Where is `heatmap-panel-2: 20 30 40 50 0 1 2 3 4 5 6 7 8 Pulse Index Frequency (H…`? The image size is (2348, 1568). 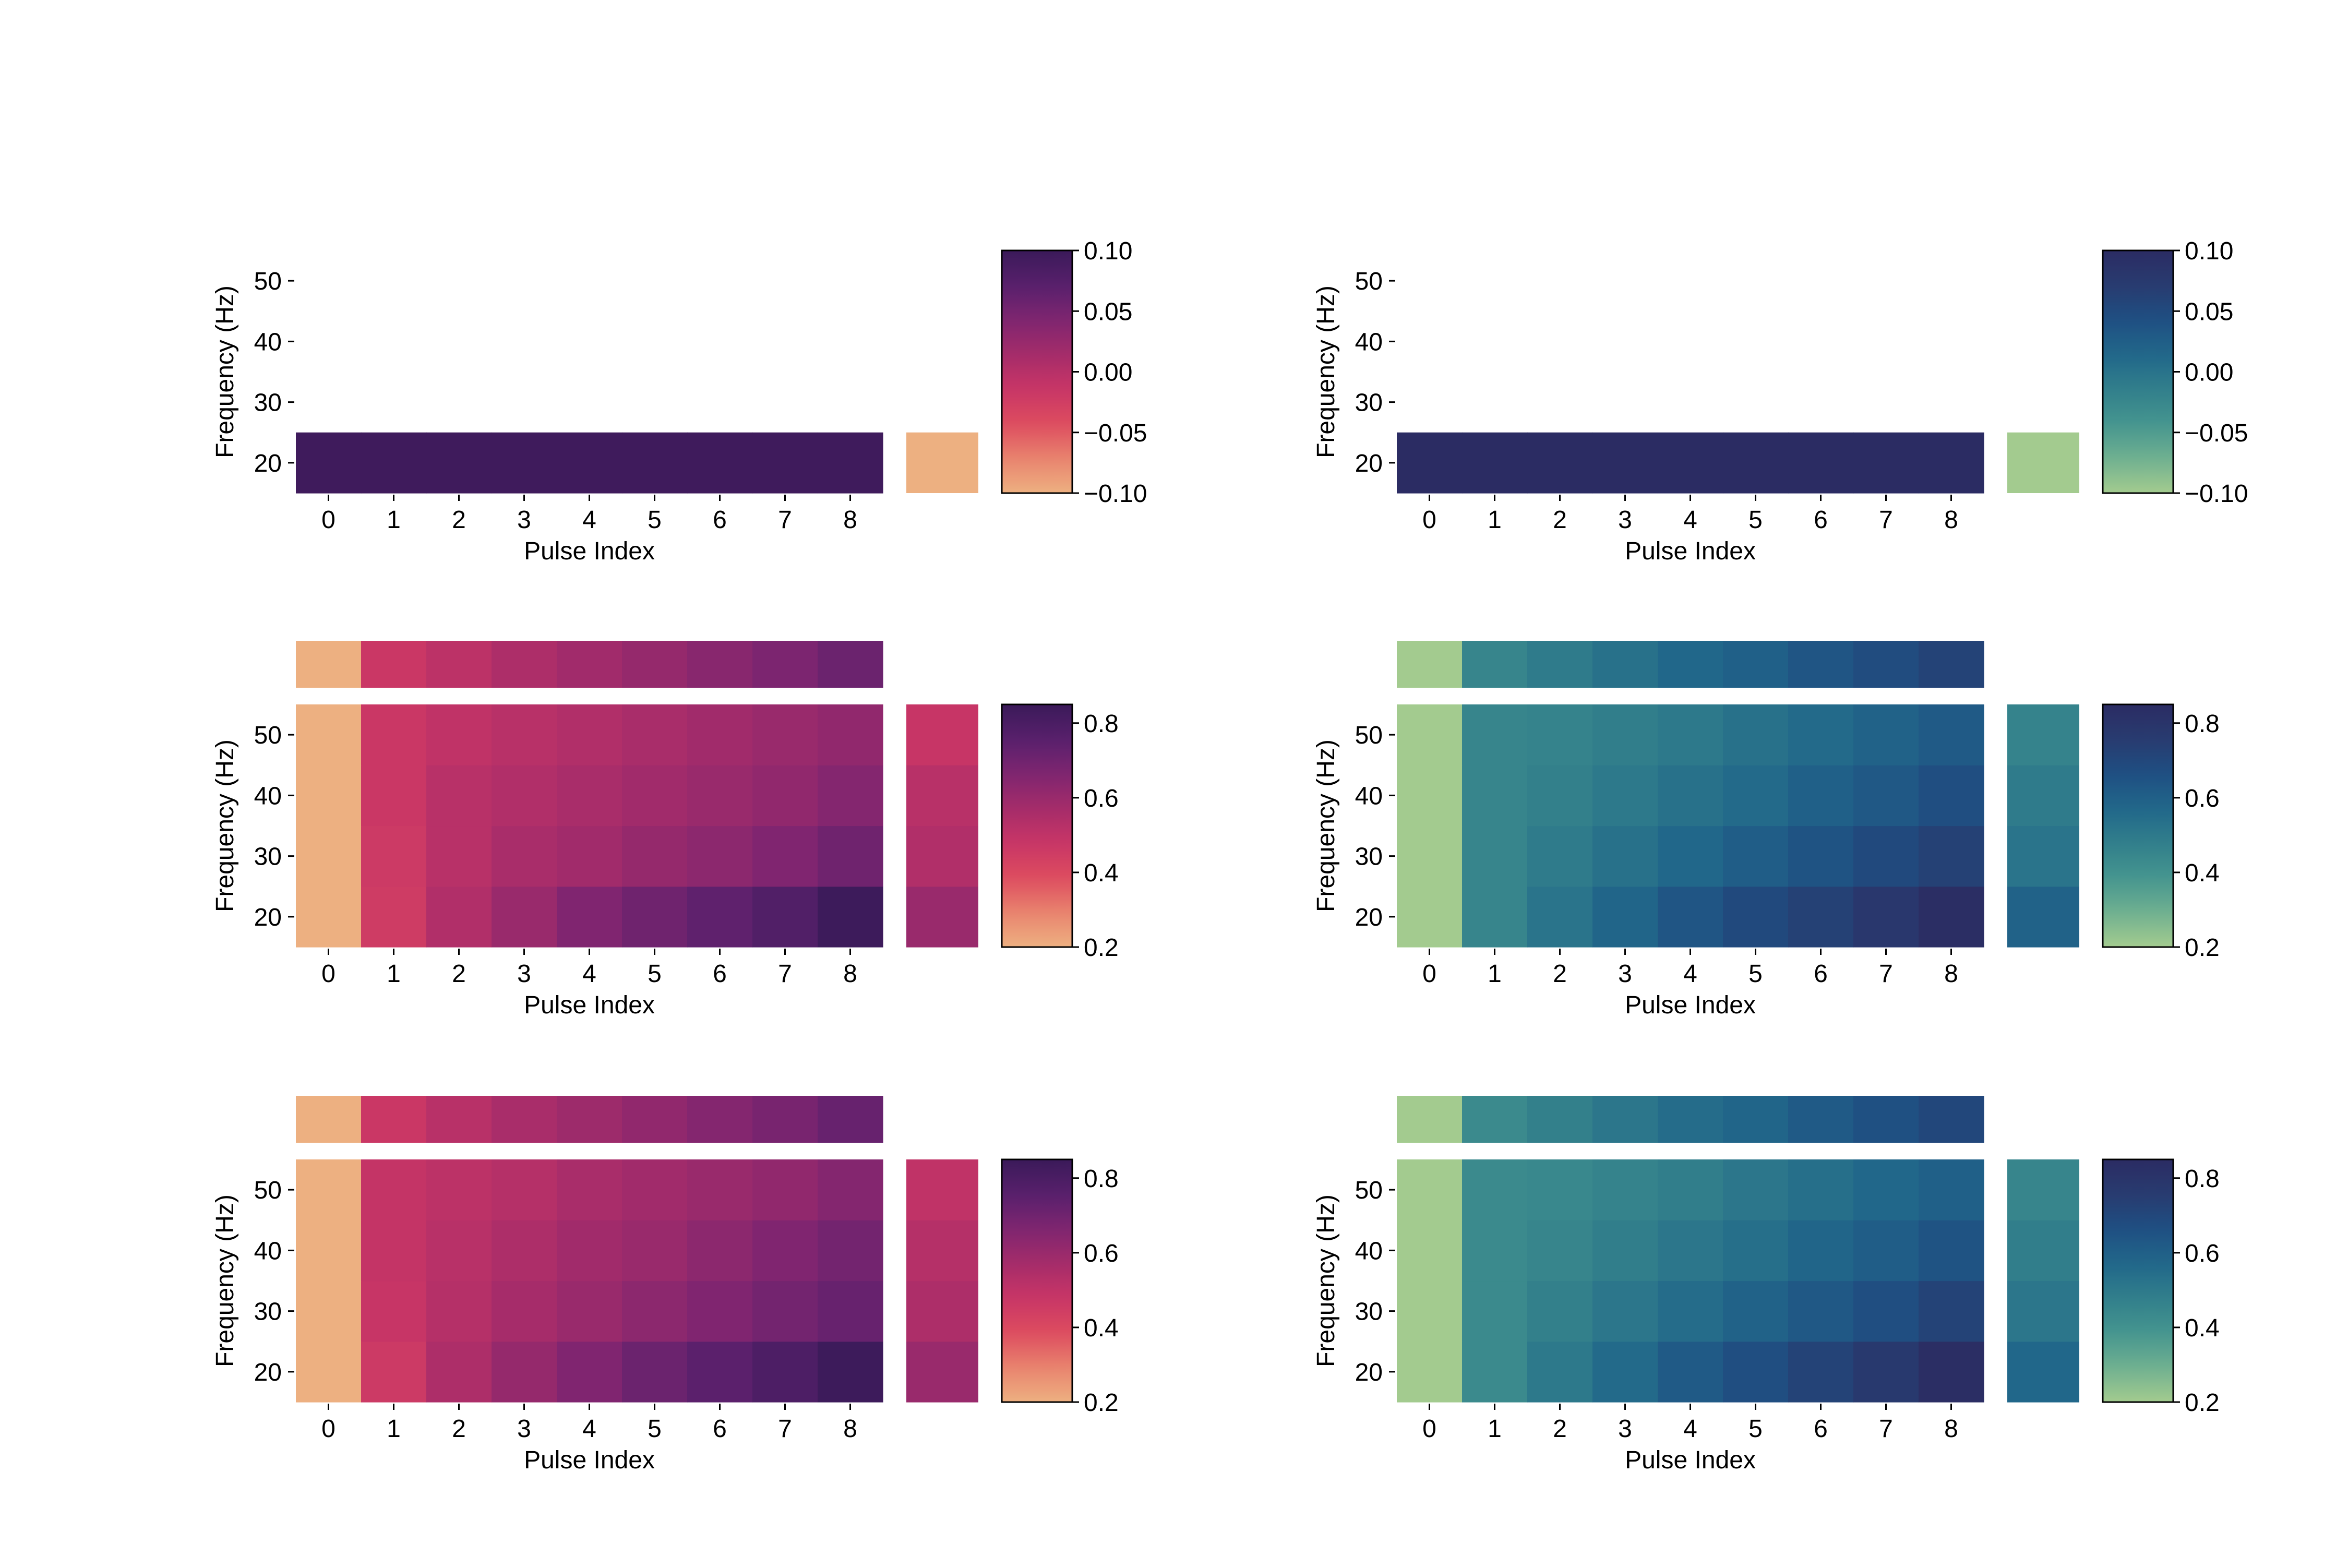 heatmap-panel-2: 20 30 40 50 0 1 2 3 4 5 6 7 8 Pulse Index Frequency (H… is located at coordinates (1780, 401).